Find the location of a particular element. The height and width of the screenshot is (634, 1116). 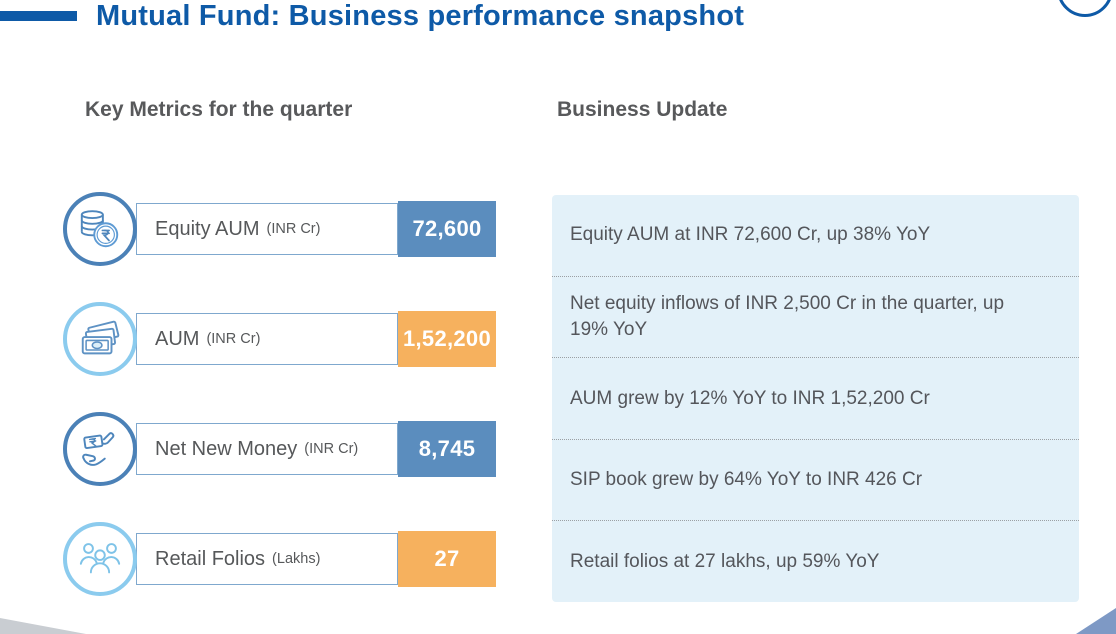

update-item: Retail folios at 27 lakhs, up 59% YoY is located at coordinates (815, 561).